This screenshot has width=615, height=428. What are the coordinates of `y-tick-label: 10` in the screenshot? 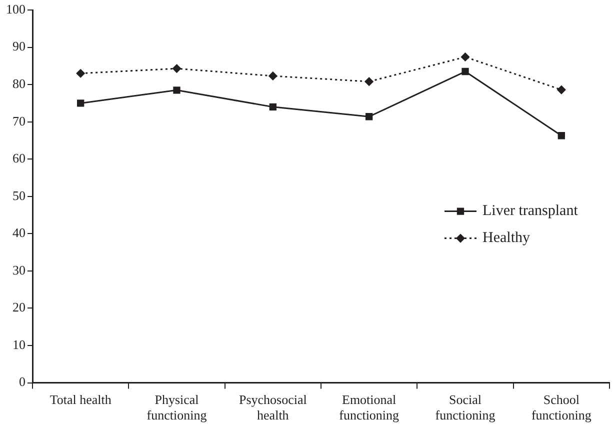 It's located at (19, 344).